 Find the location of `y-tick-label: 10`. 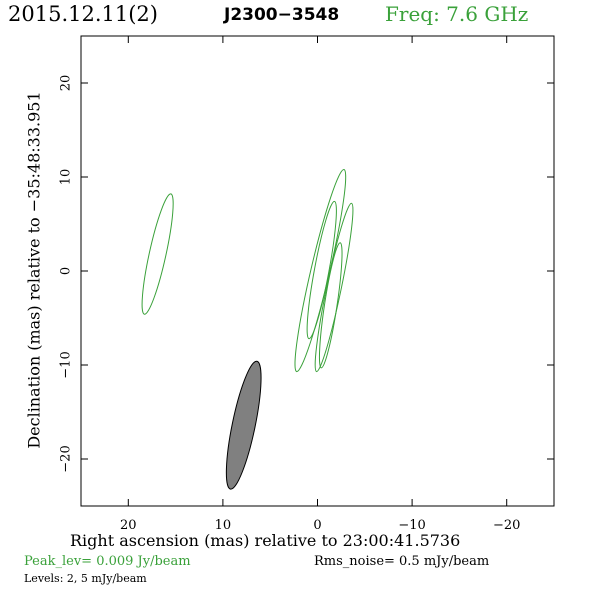

y-tick-label: 10 is located at coordinates (66, 177).